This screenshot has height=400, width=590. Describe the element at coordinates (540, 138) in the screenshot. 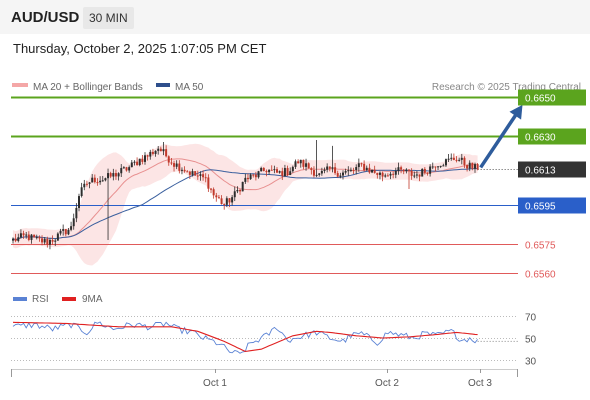

I see `level-label-0.6630: 0.6630` at that location.